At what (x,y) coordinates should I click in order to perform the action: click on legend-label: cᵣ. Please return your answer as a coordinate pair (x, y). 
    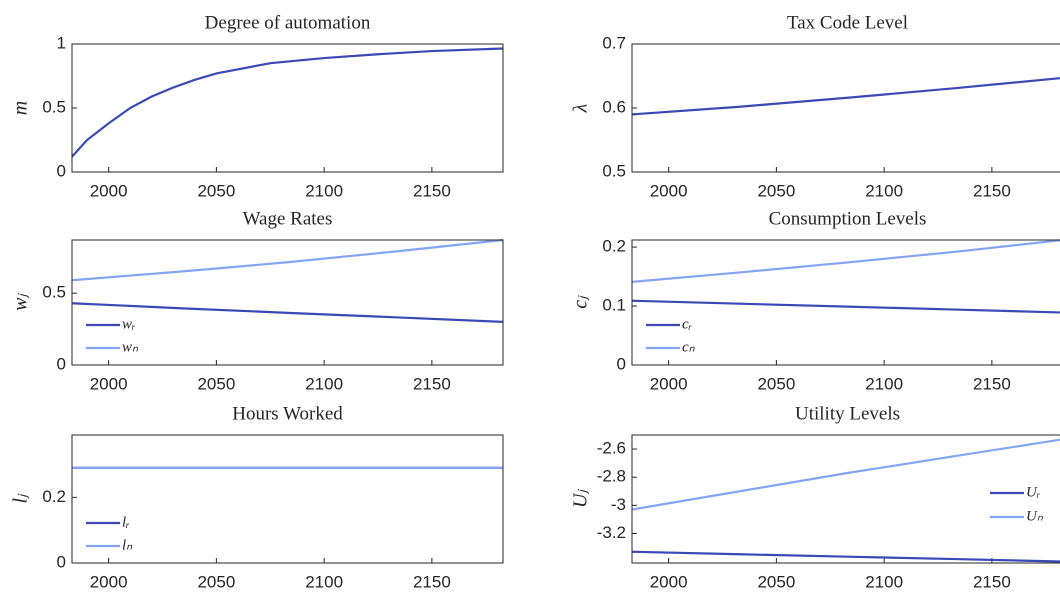
    Looking at the image, I should click on (687, 324).